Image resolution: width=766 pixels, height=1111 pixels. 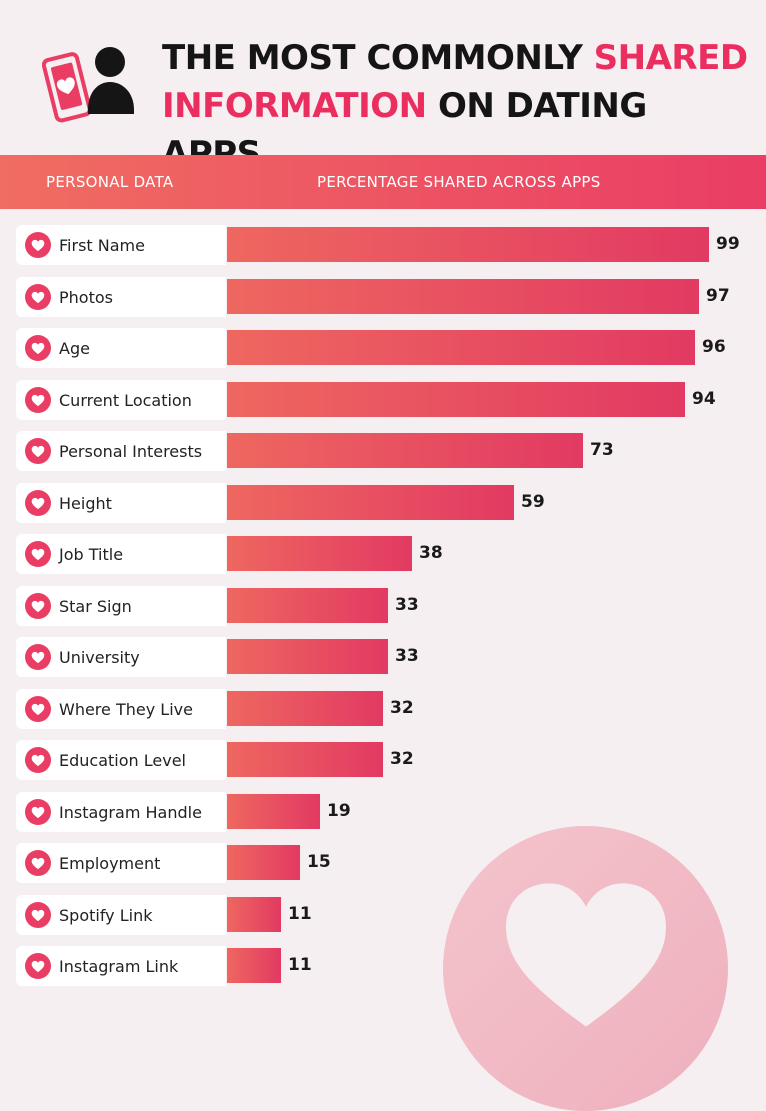 I want to click on chart-row: Job Title 38, so click(x=383, y=554).